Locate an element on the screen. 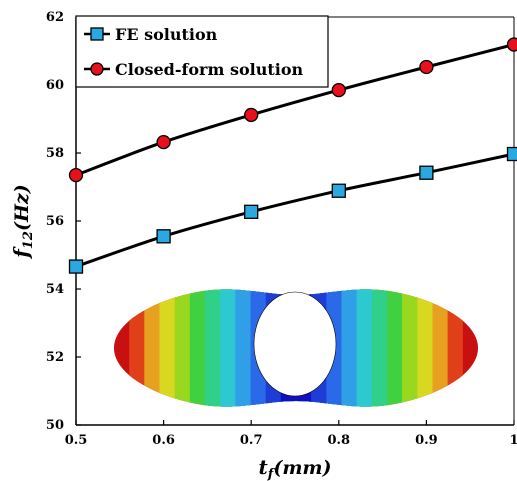  legend-box is located at coordinates (202, 51).